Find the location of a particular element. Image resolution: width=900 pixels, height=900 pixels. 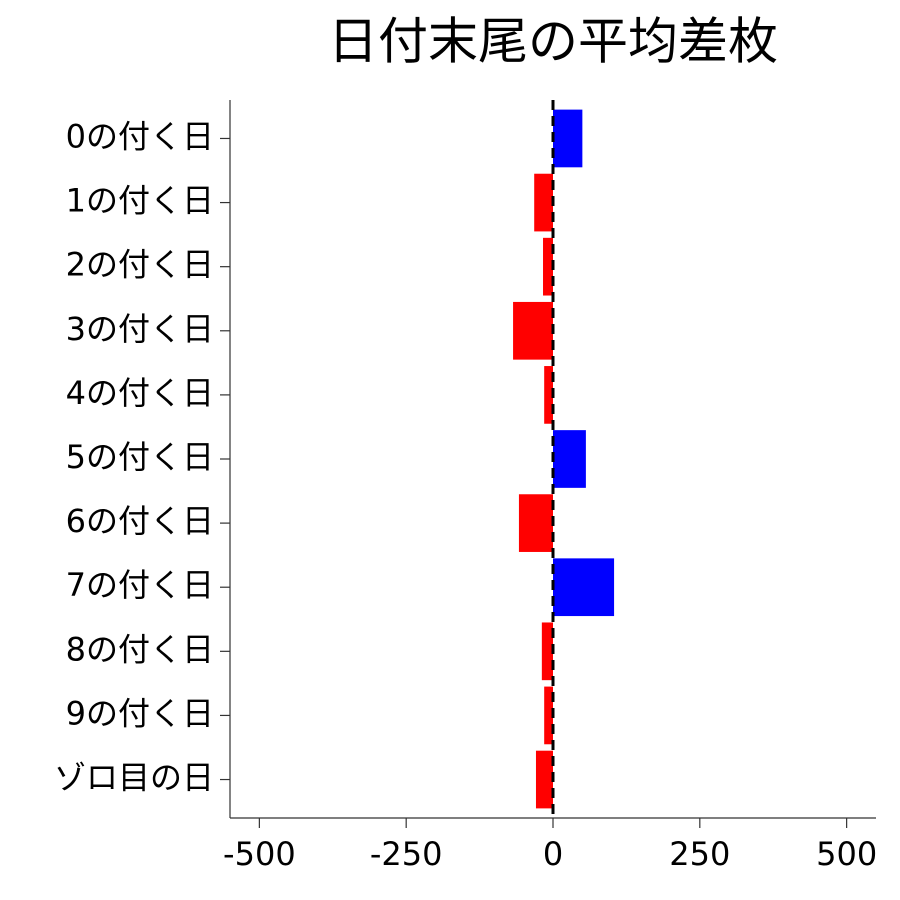

y-tick-label: 9の付く日 is located at coordinates (140, 713).